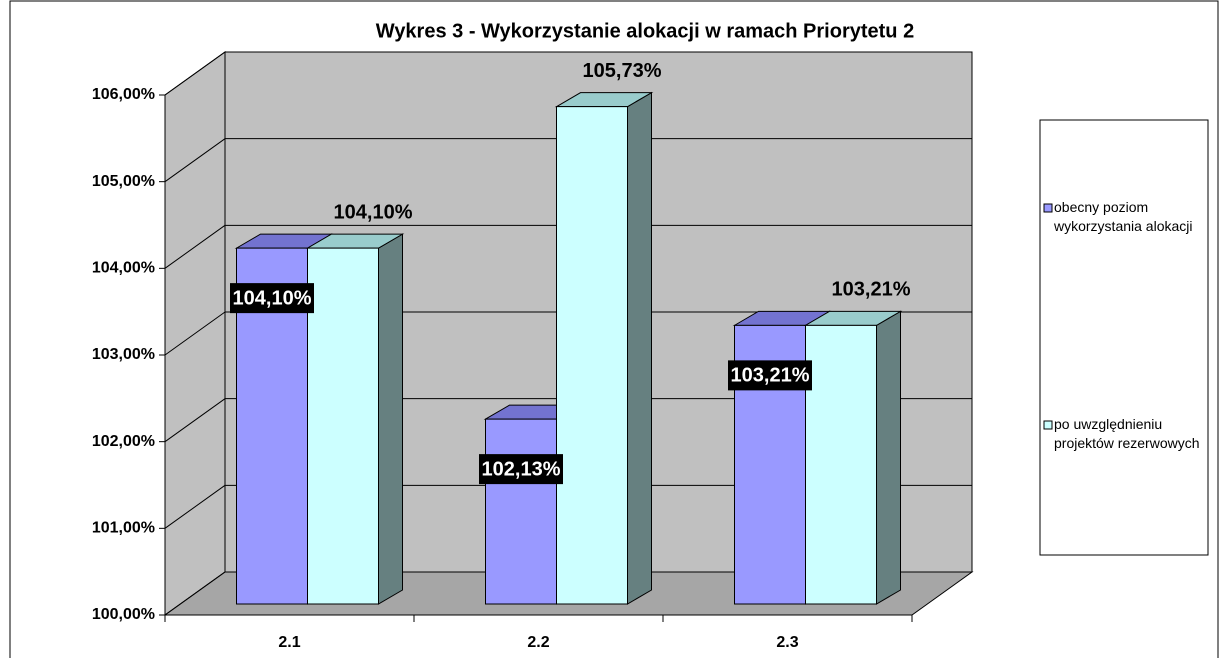 Image resolution: width=1219 pixels, height=658 pixels. I want to click on y-tick-label: 103,00%, so click(123, 354).